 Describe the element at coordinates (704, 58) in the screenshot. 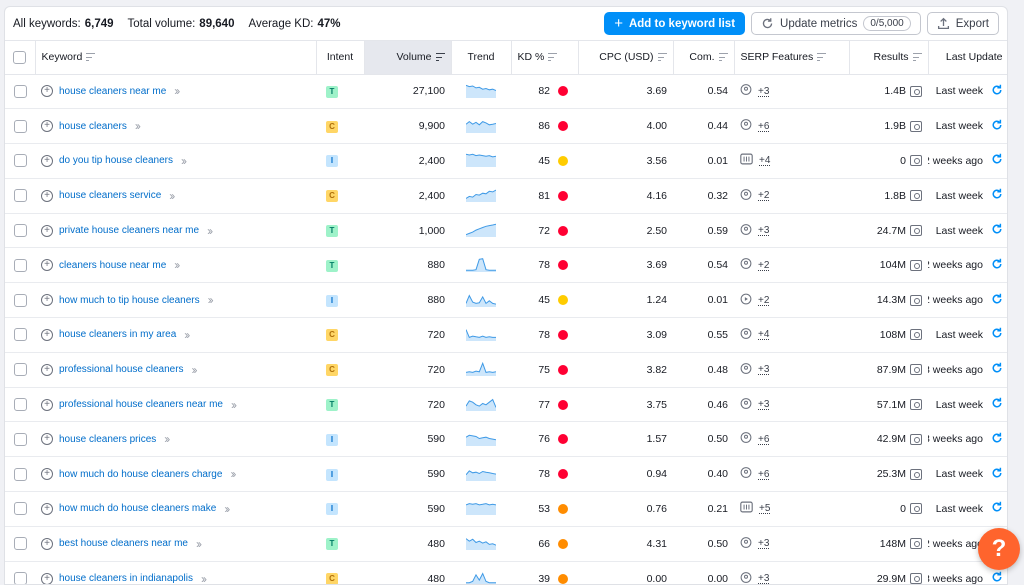

I see `com-column-header: Com.` at that location.